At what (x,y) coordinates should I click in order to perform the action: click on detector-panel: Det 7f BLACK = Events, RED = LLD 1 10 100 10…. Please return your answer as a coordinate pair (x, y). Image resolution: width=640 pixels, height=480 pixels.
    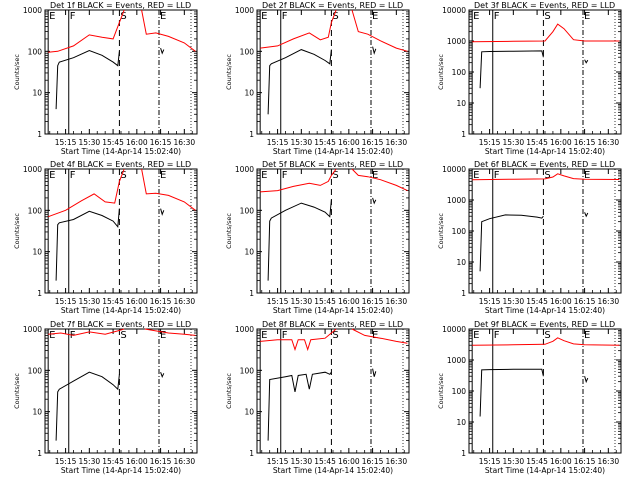
    Looking at the image, I should click on (105, 397).